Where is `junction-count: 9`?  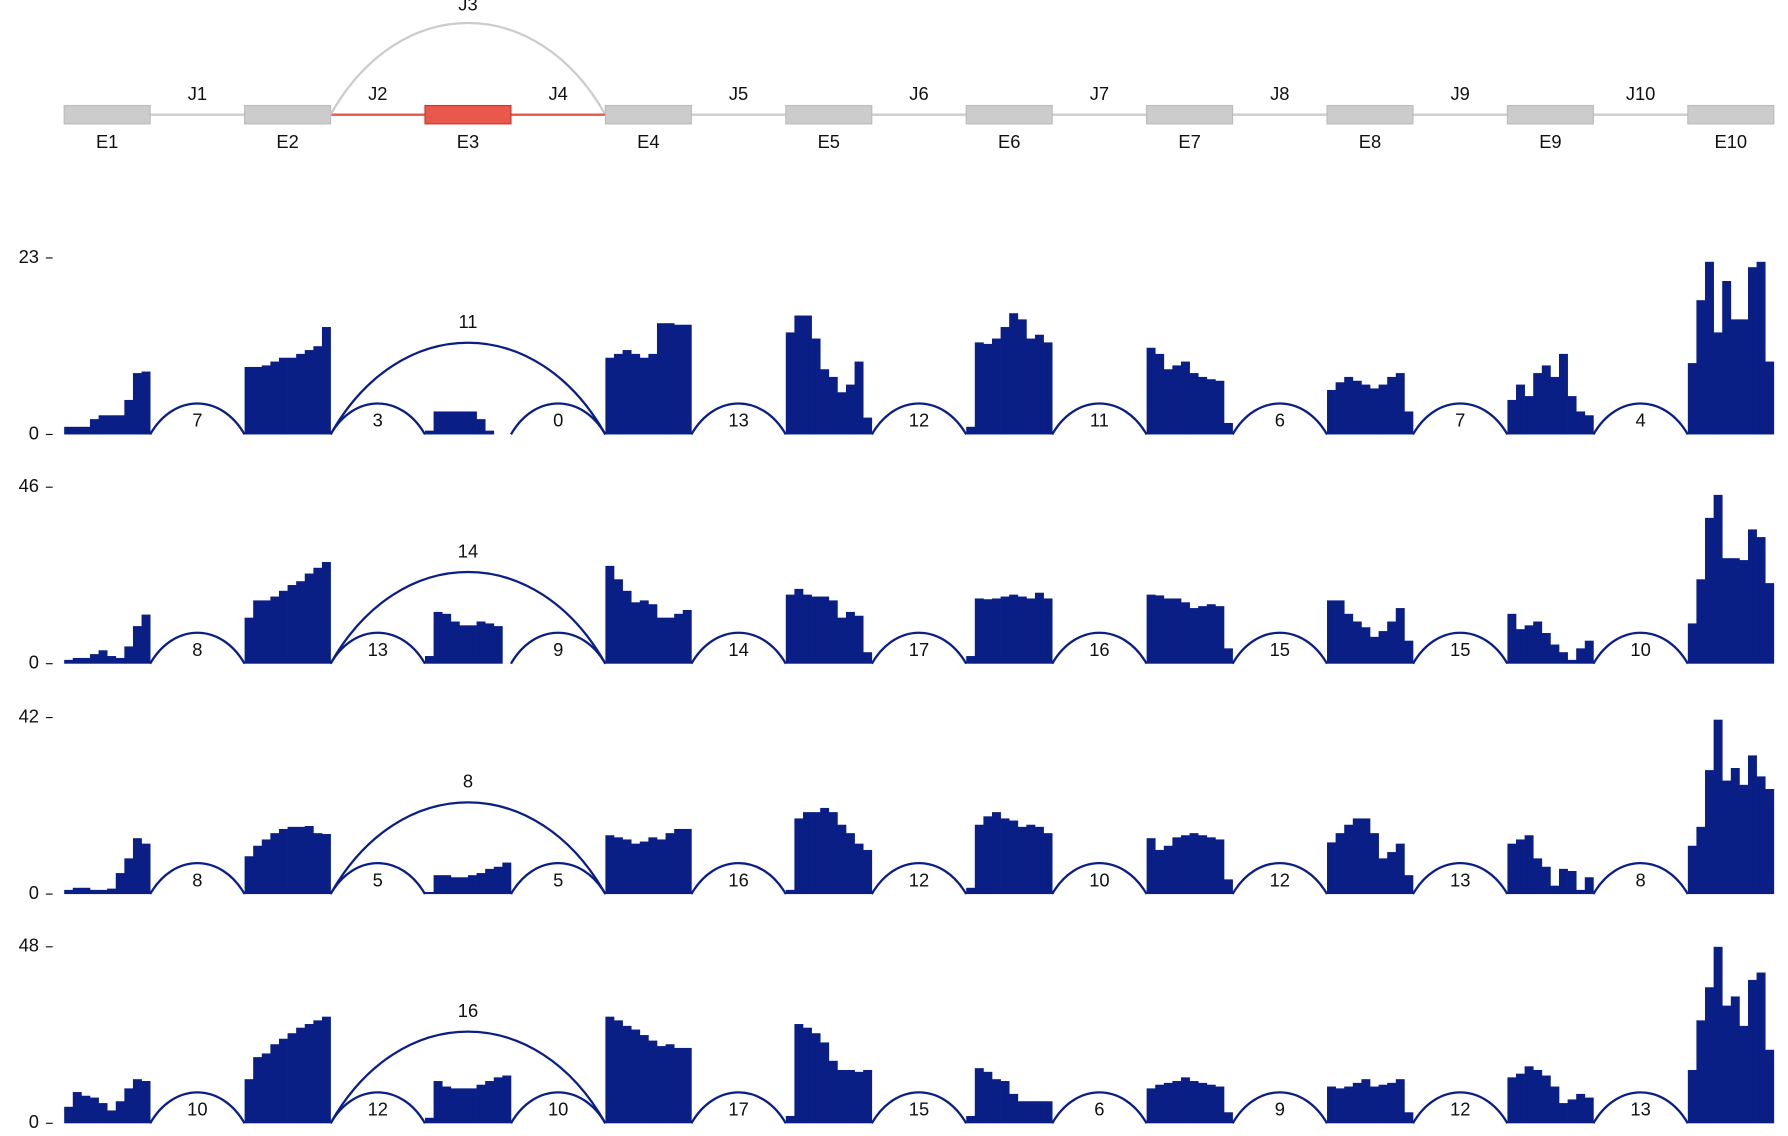 junction-count: 9 is located at coordinates (558, 649).